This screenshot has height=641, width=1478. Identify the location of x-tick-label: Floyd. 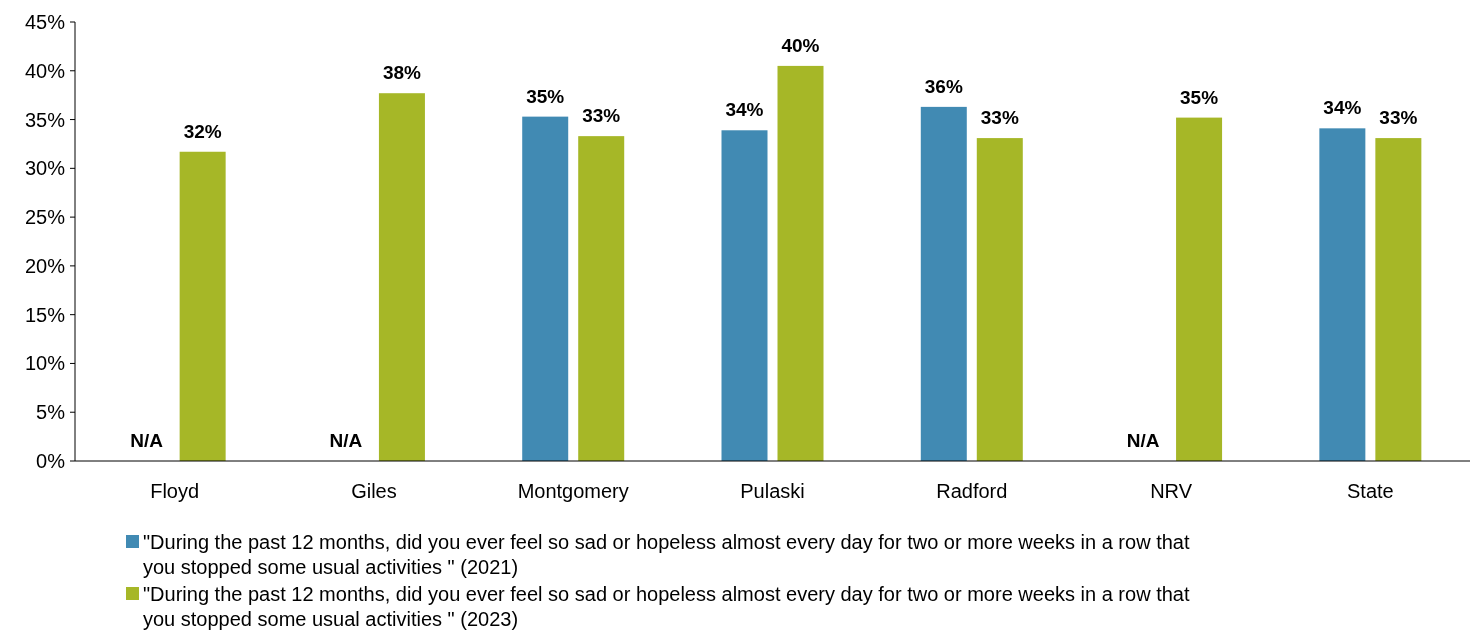
(175, 491).